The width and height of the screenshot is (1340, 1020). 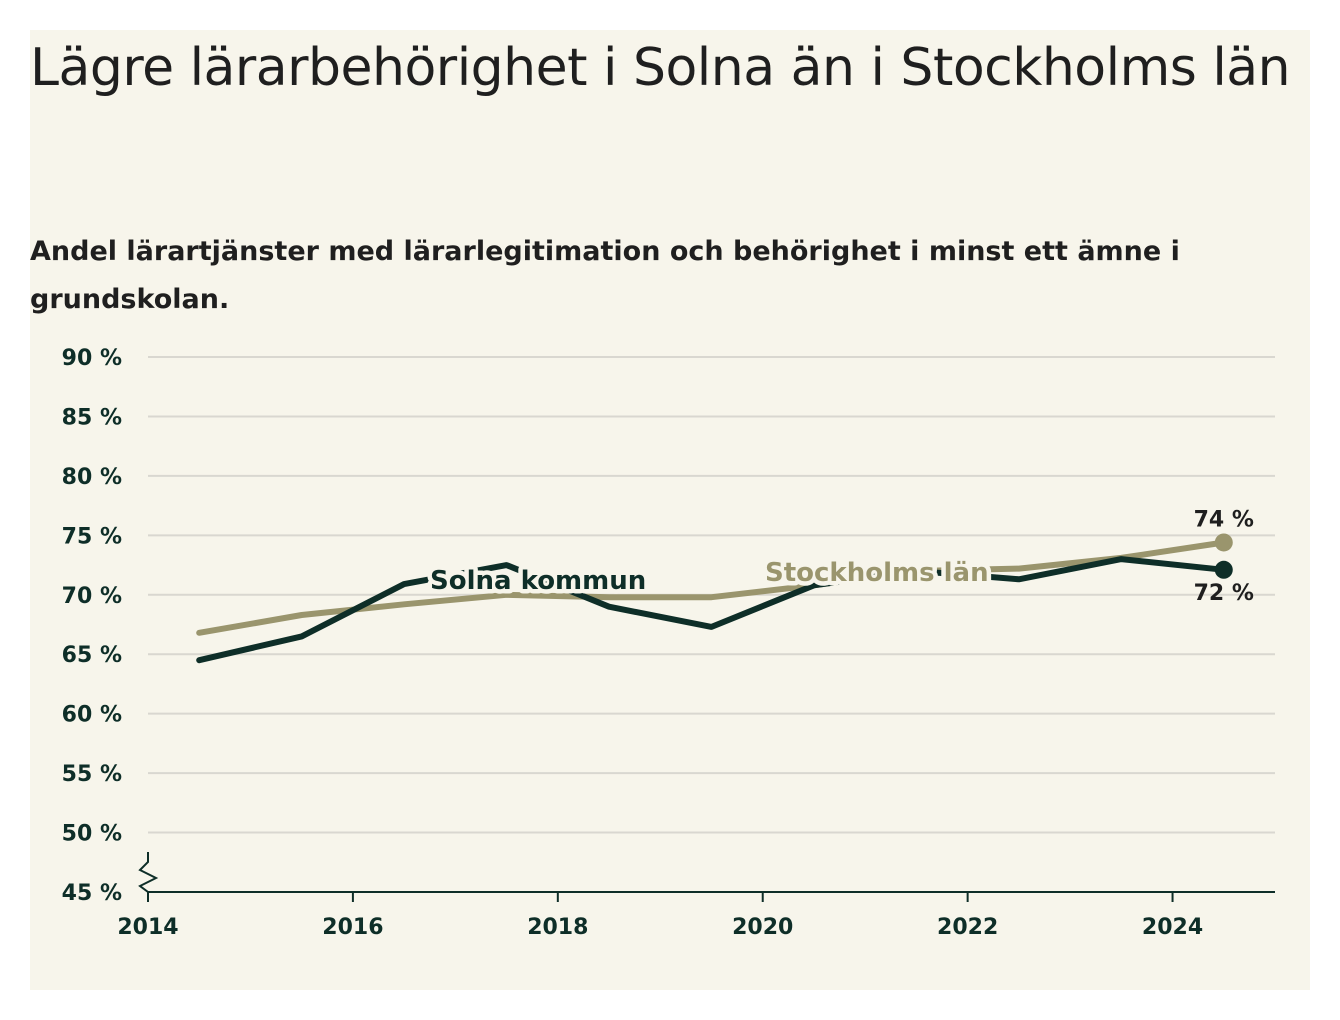 I want to click on x-tick-label: 2016, so click(x=352, y=927).